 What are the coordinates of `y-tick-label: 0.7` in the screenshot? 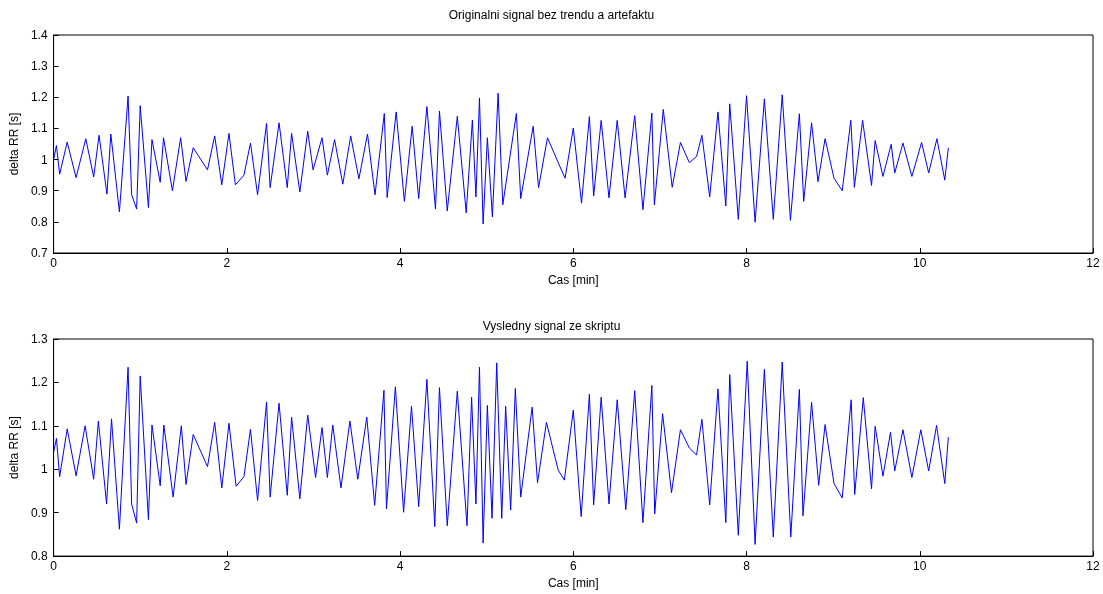 It's located at (39, 253).